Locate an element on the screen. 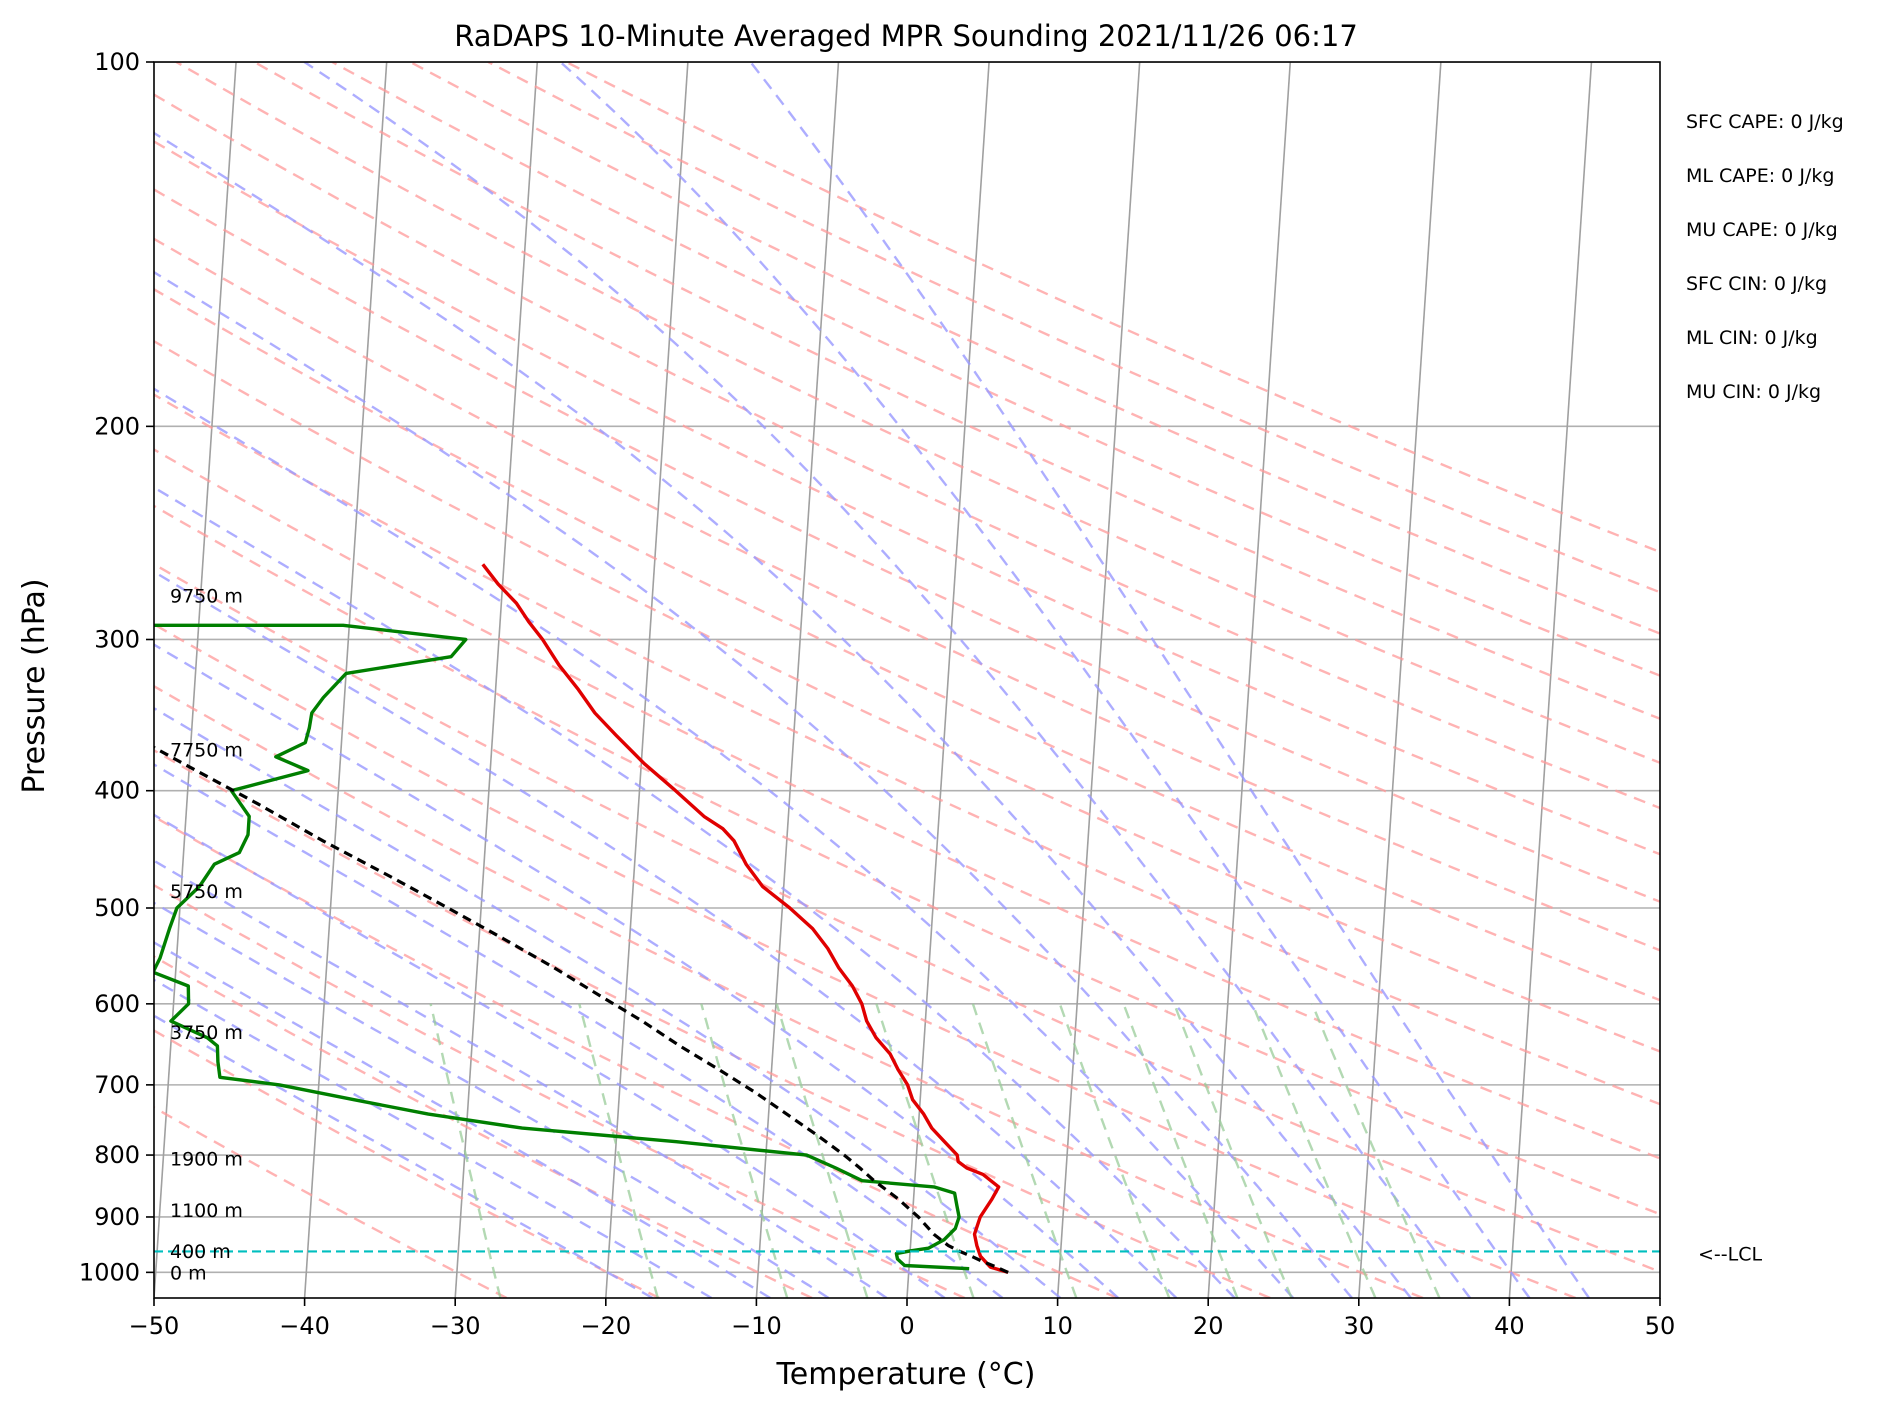  y-tick-label: 200 is located at coordinates (117, 426).